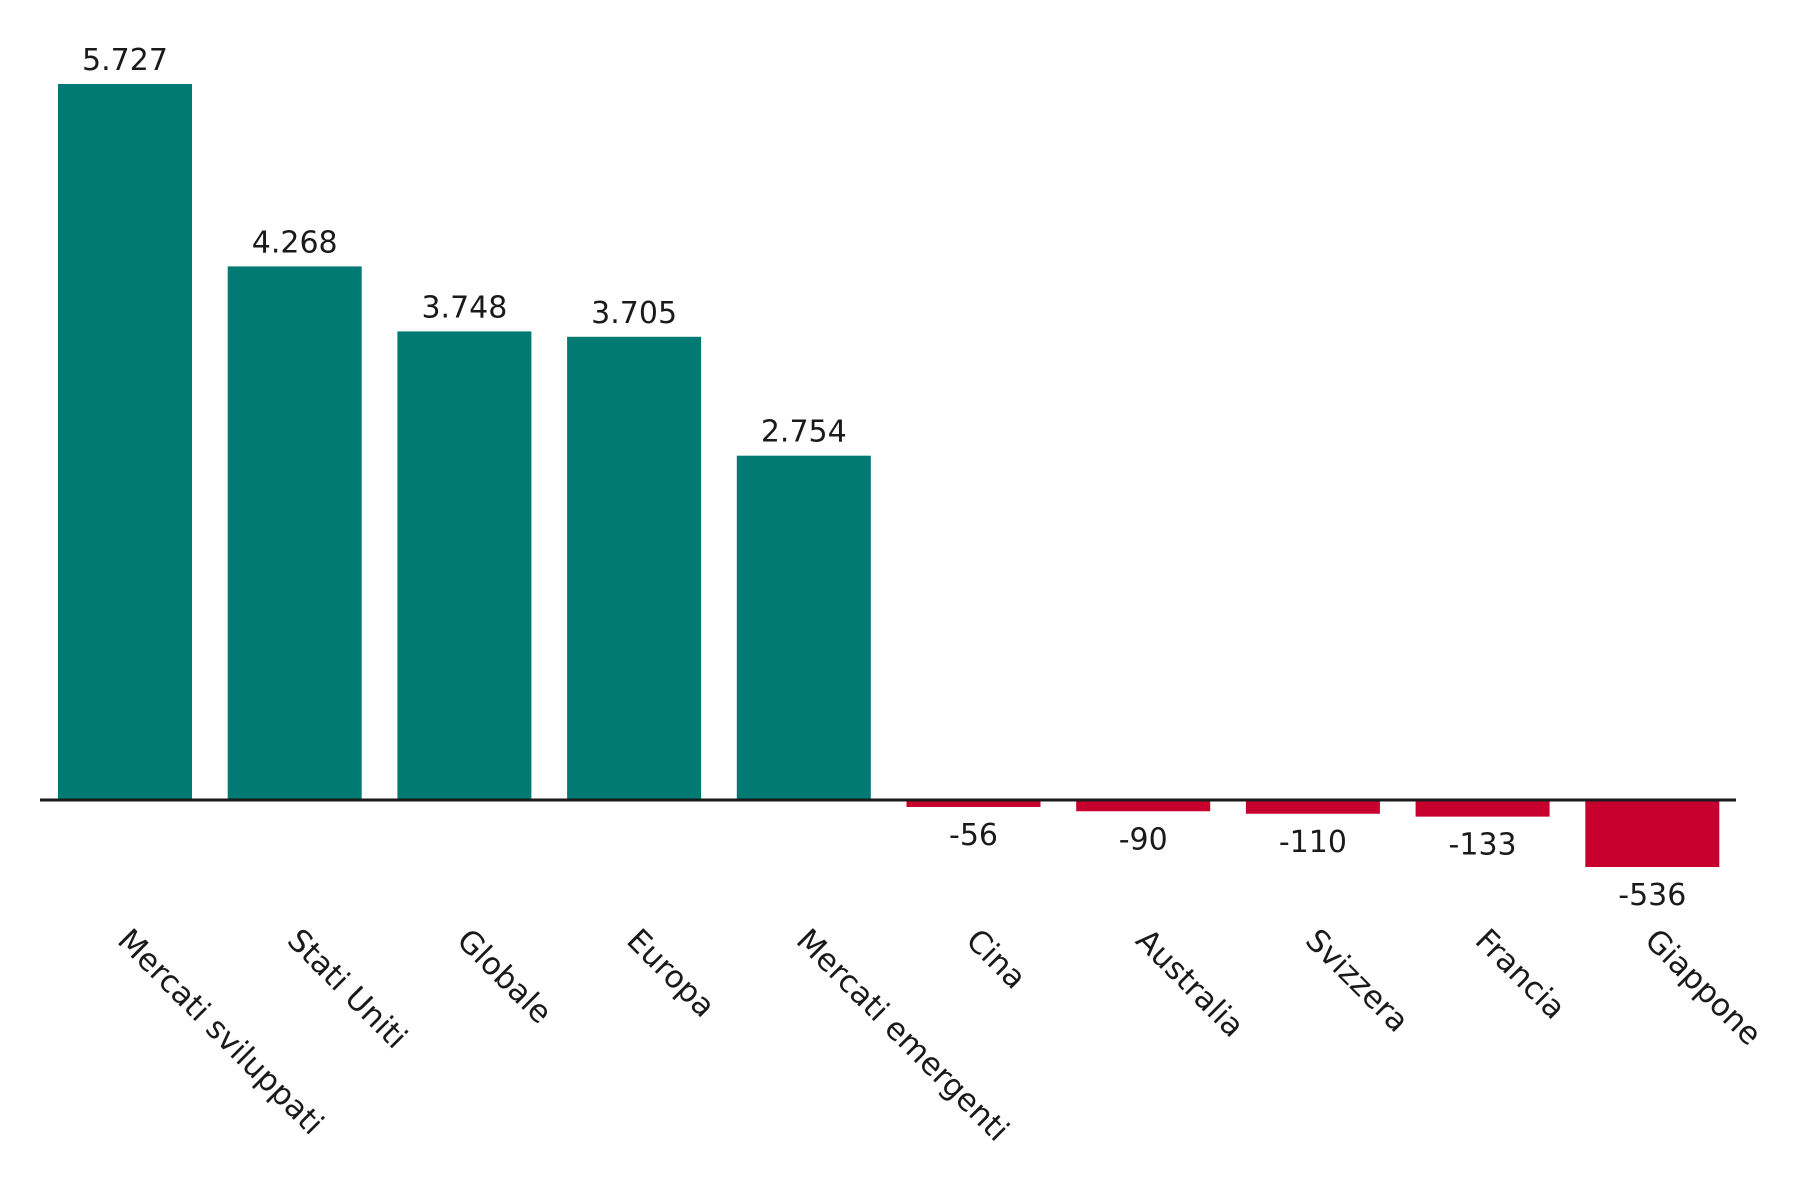 This screenshot has width=1800, height=1200. What do you see at coordinates (125, 60) in the screenshot?
I see `value-label-mercati-sviluppati: 5.727` at bounding box center [125, 60].